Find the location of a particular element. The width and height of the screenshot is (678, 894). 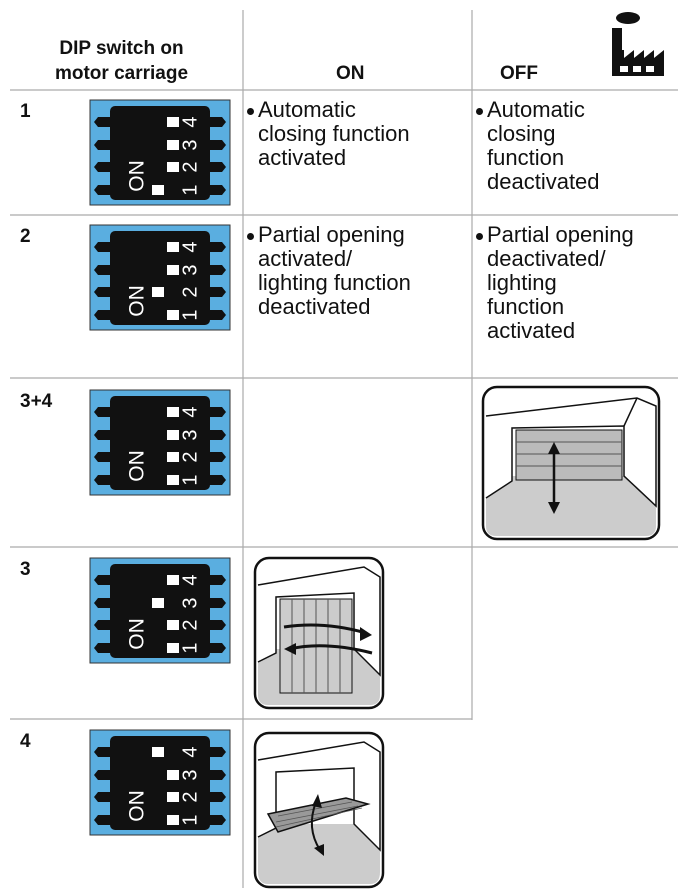

garage-sectional-door is located at coordinates (571, 463).